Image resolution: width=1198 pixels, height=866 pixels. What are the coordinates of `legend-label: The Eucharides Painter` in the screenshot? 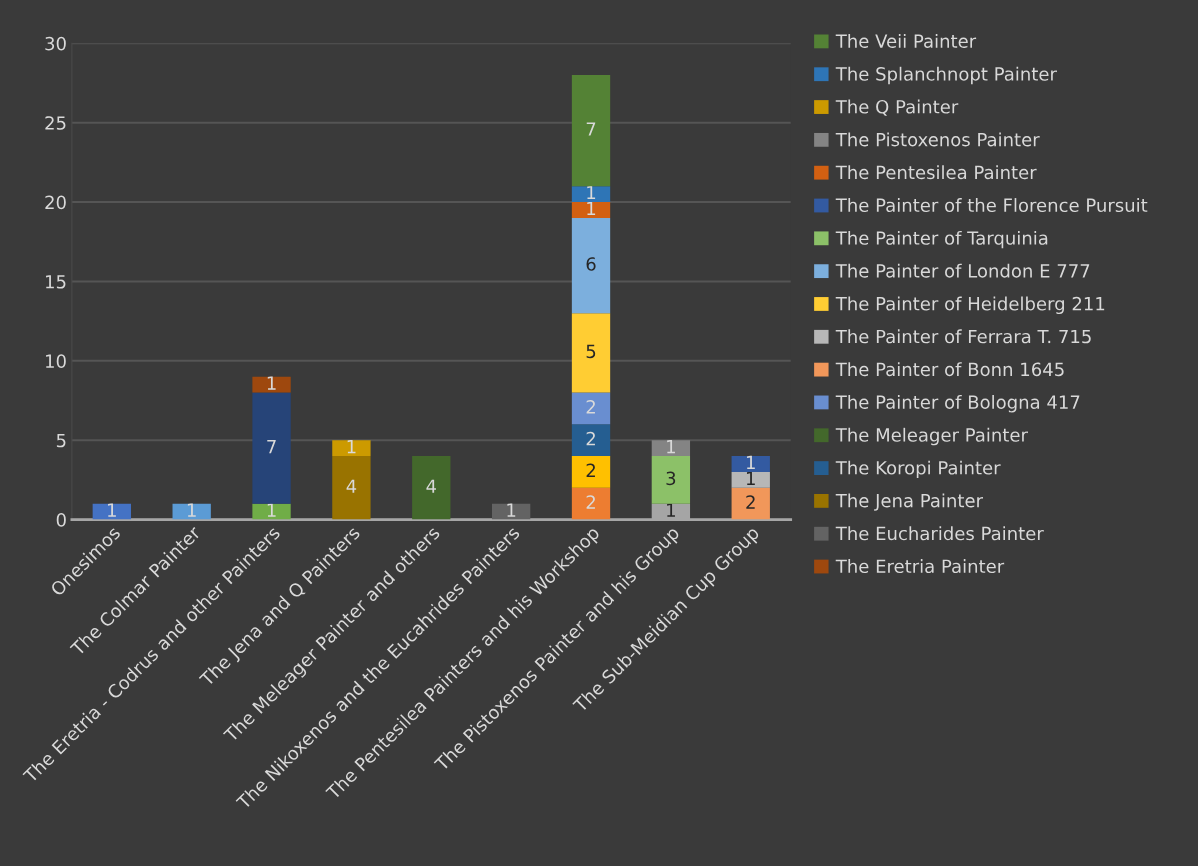 It's located at (939, 533).